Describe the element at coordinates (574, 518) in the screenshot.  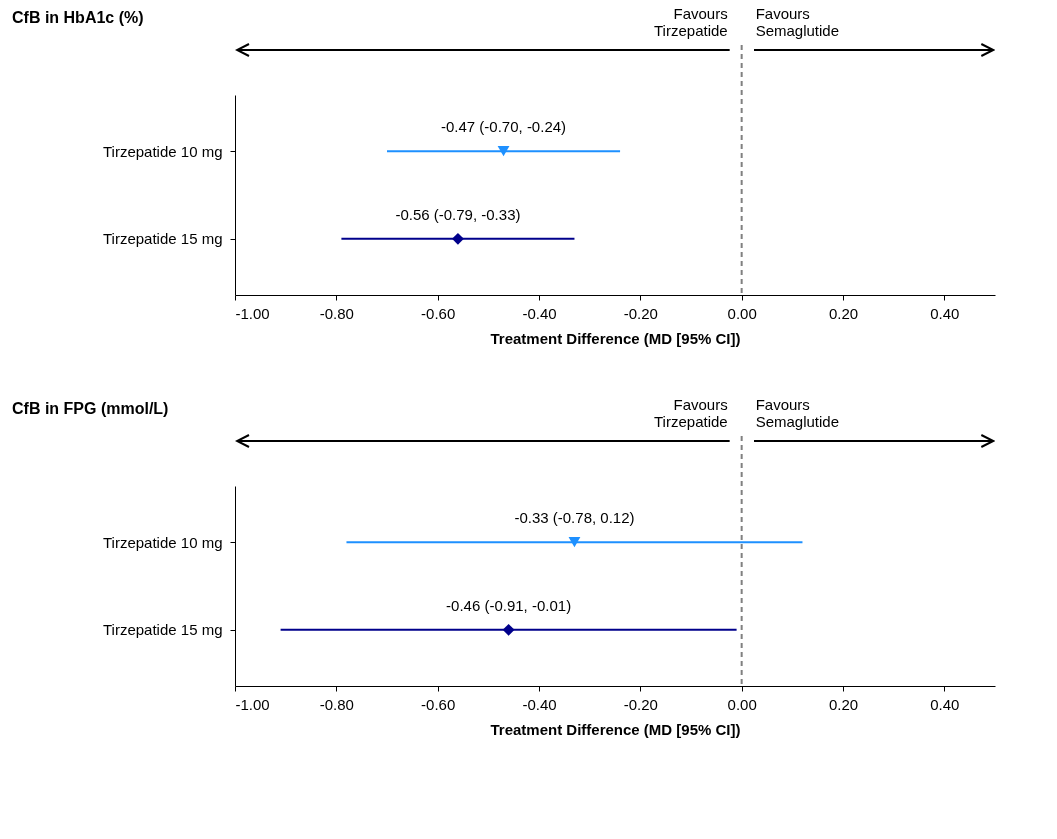
I see `data-label: -0.33 (-0.78, 0.12)` at that location.